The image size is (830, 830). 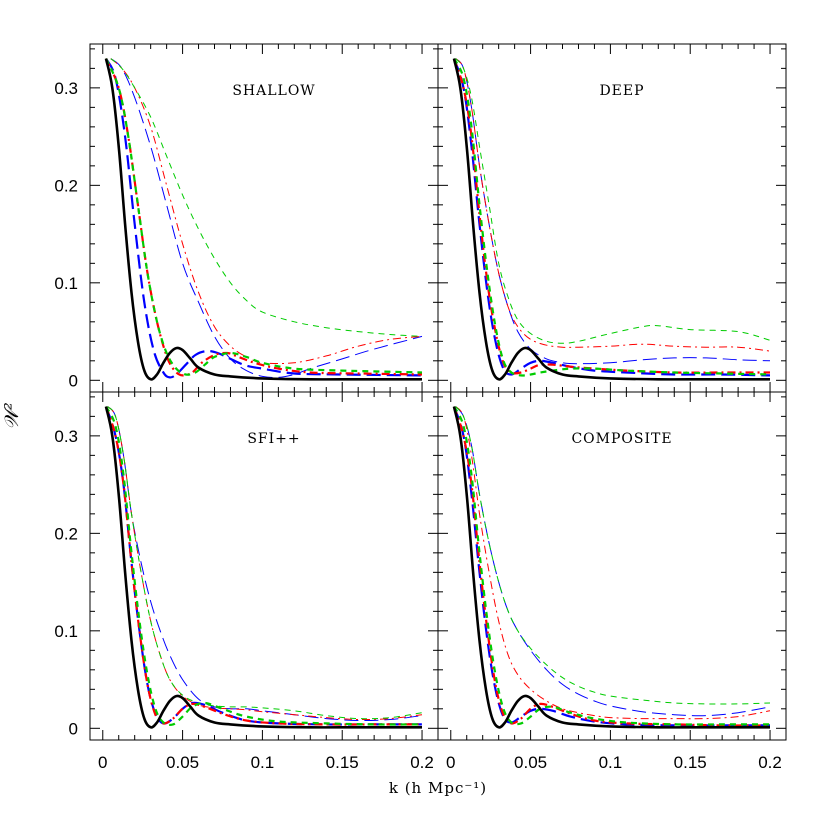 What do you see at coordinates (438, 788) in the screenshot?
I see `x-axis-title: k (h Mpc⁻¹)` at bounding box center [438, 788].